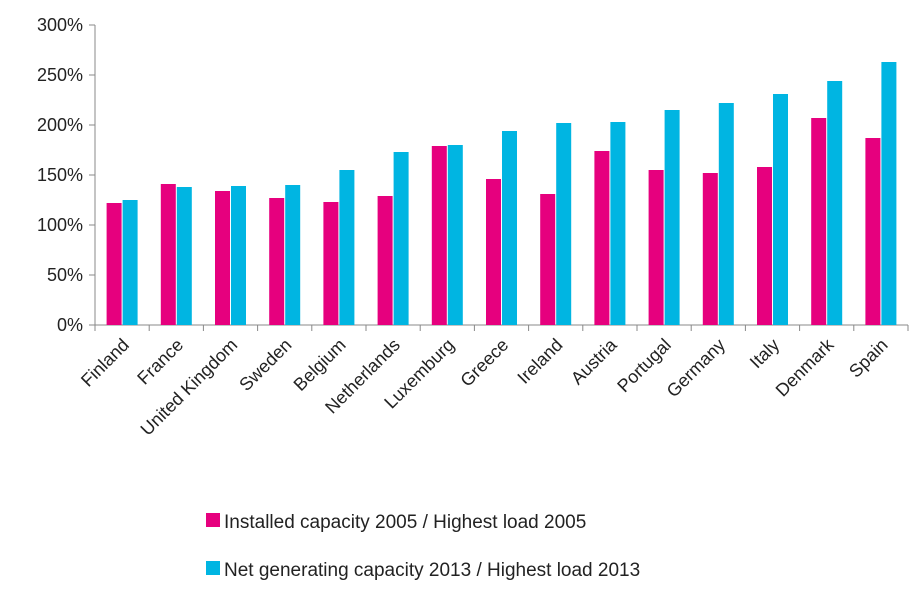 This screenshot has width=919, height=590. I want to click on bar-net-2013-united-kingdom, so click(238, 255).